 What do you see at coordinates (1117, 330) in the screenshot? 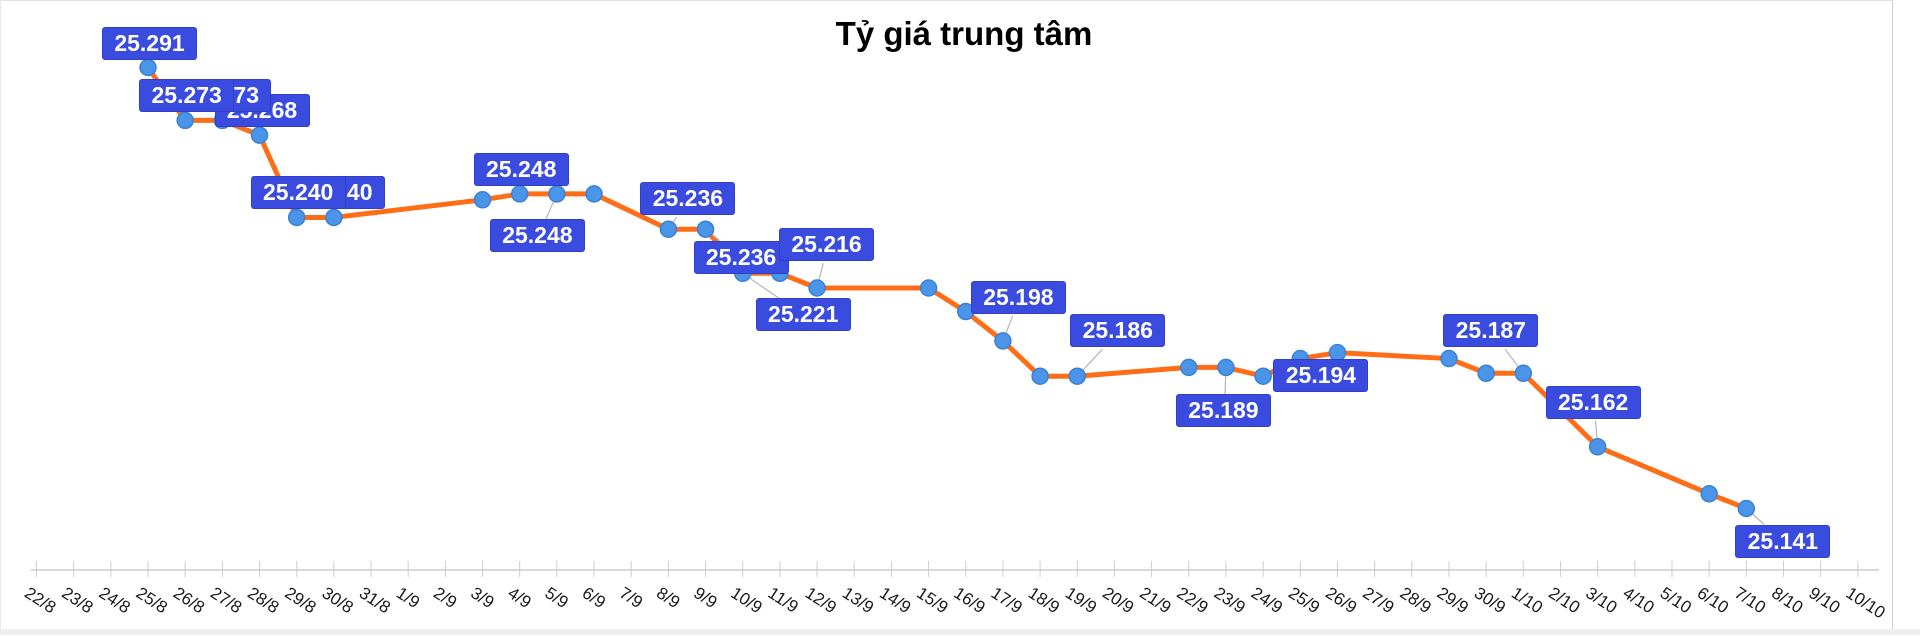
I see `value-label: 25.186` at bounding box center [1117, 330].